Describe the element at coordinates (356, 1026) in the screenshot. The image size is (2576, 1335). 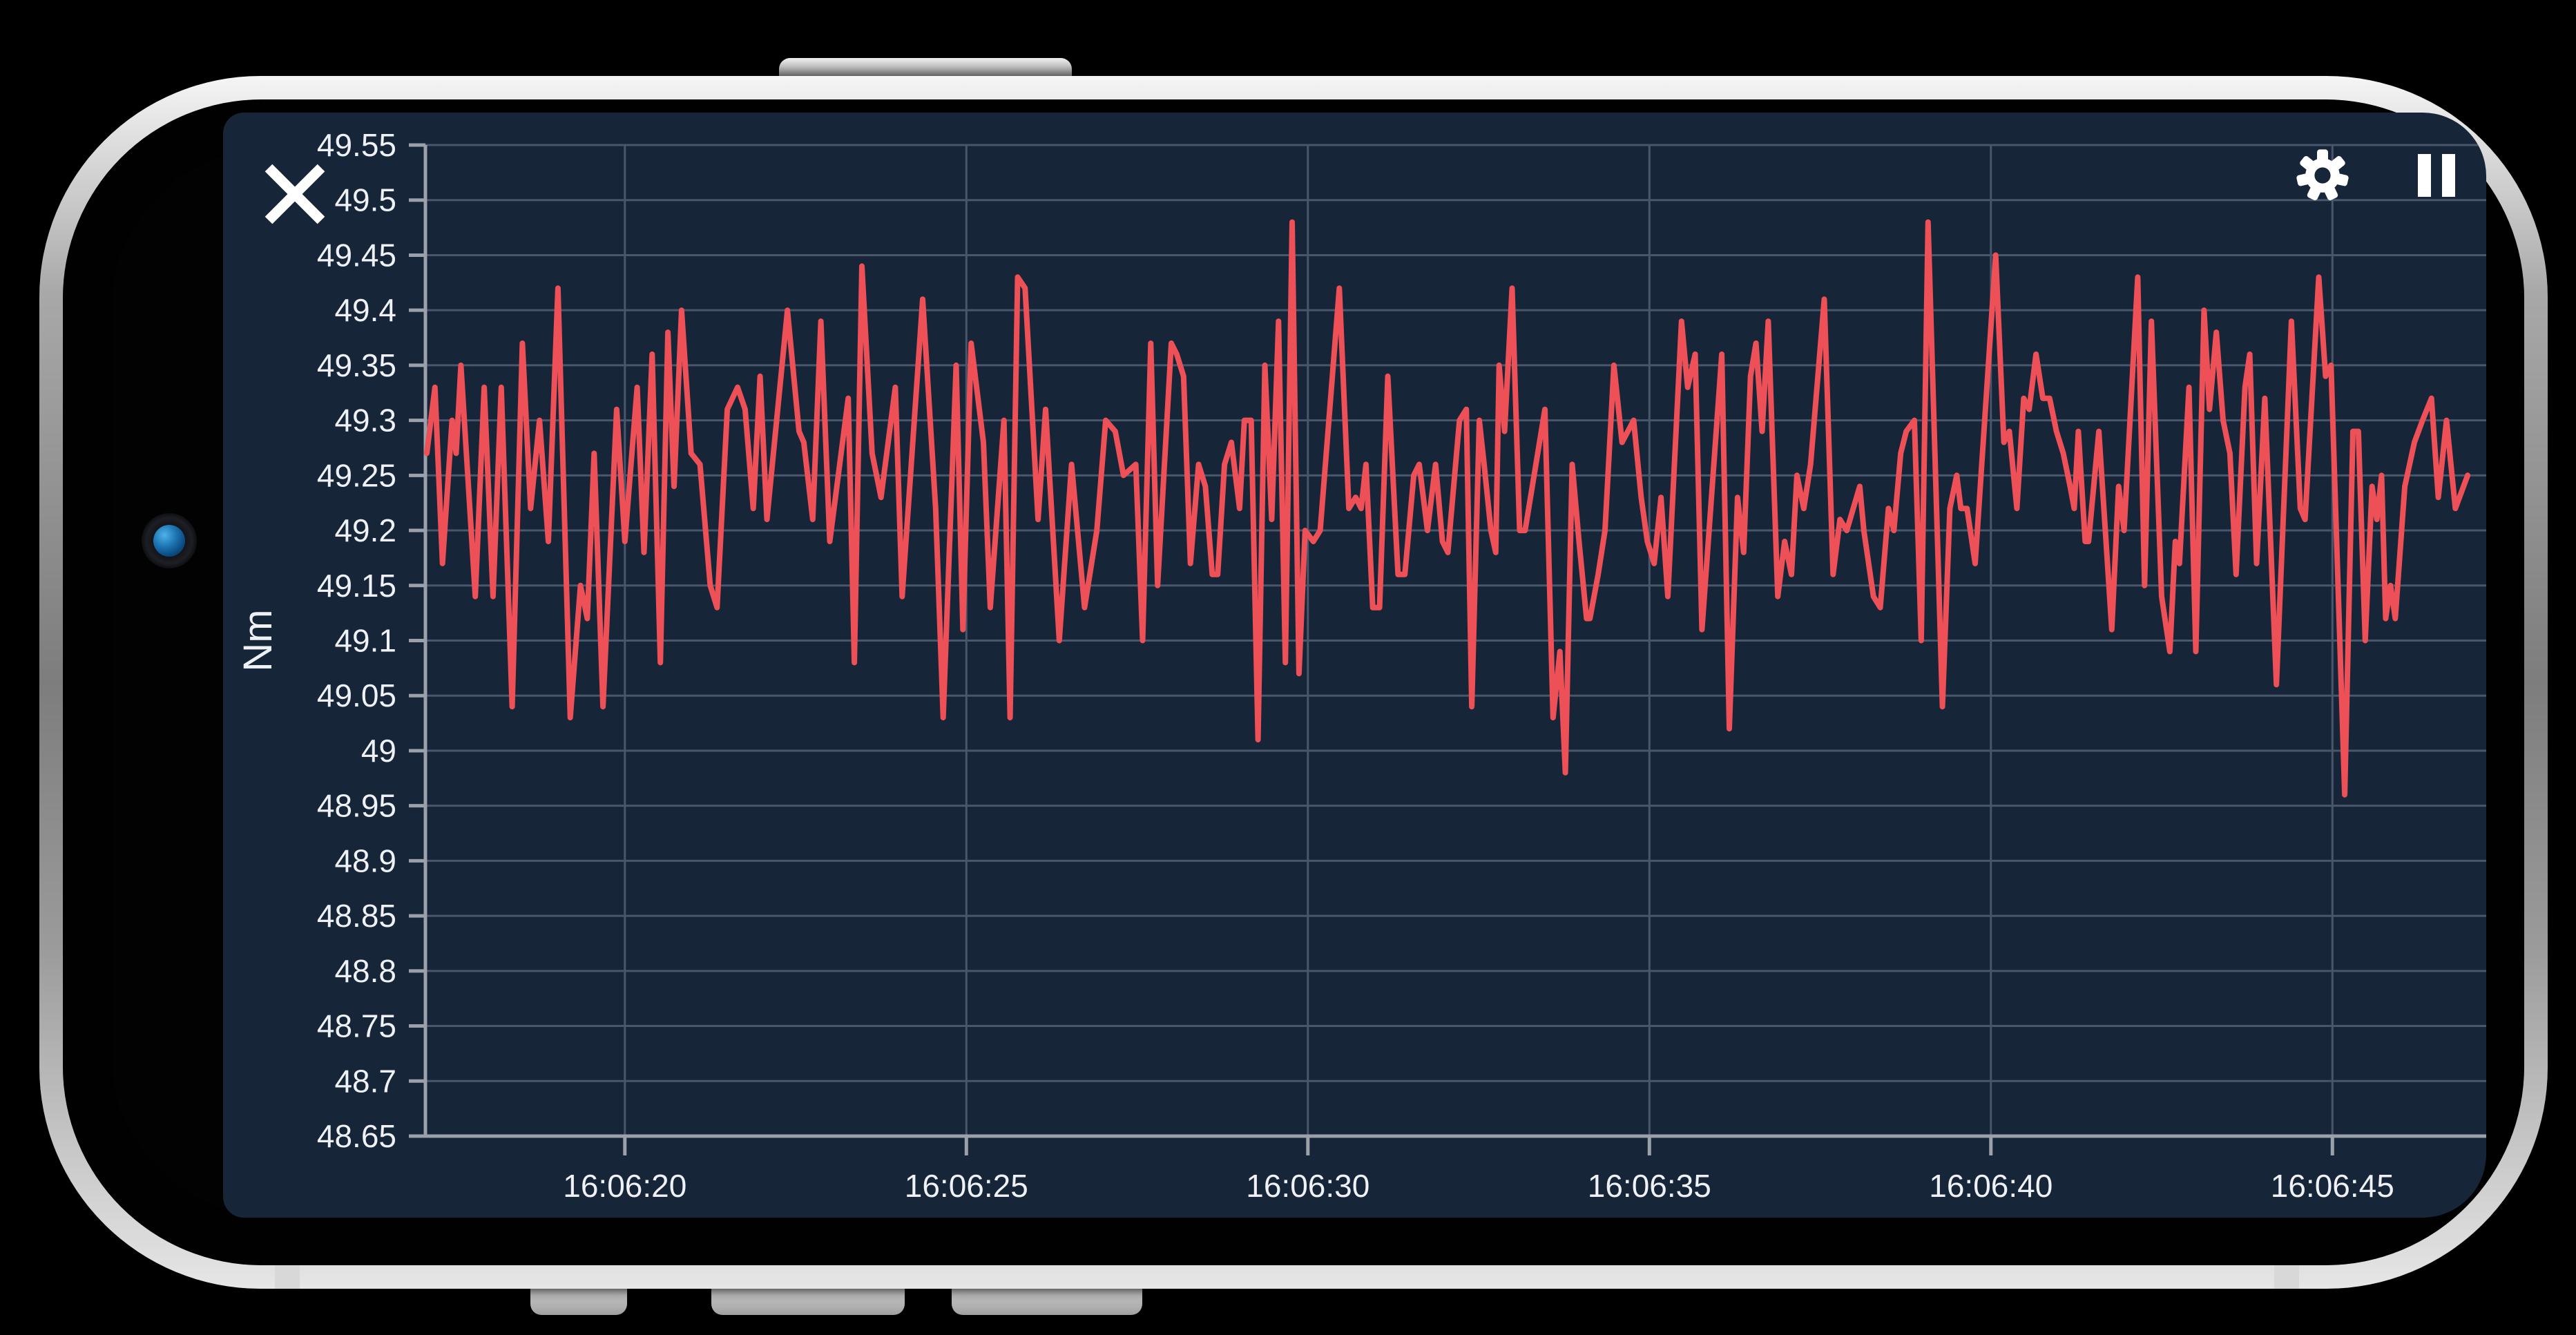
I see `y-tick-label: 48.75` at that location.